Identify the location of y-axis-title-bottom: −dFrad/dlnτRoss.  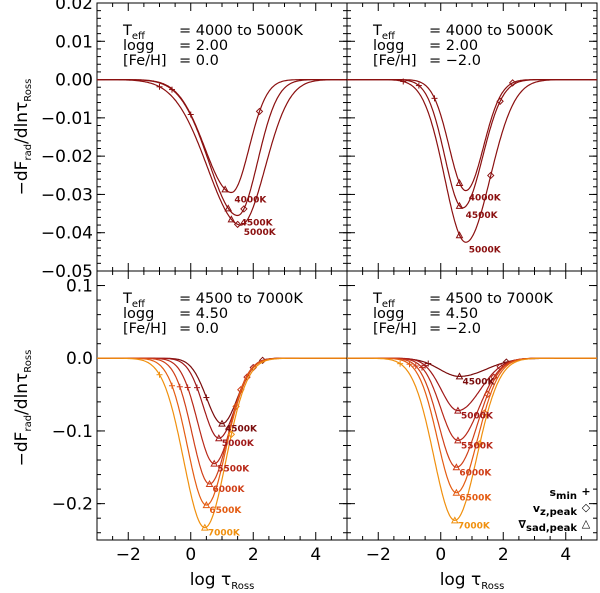
(23, 408).